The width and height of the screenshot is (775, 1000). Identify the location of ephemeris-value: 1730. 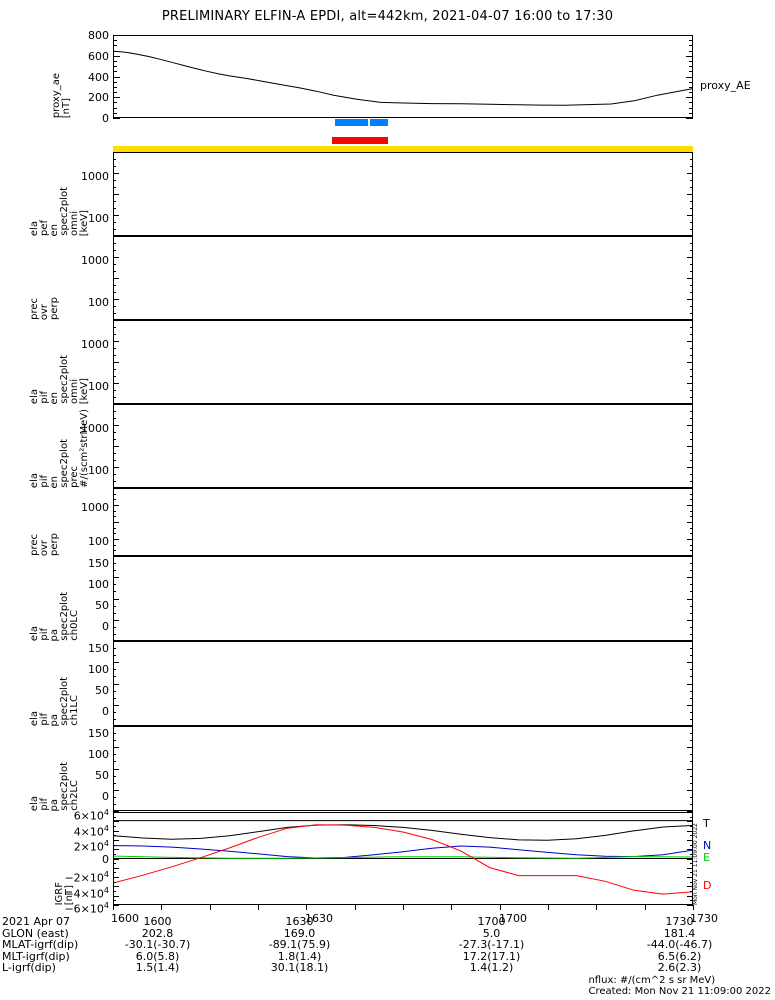
(679, 921).